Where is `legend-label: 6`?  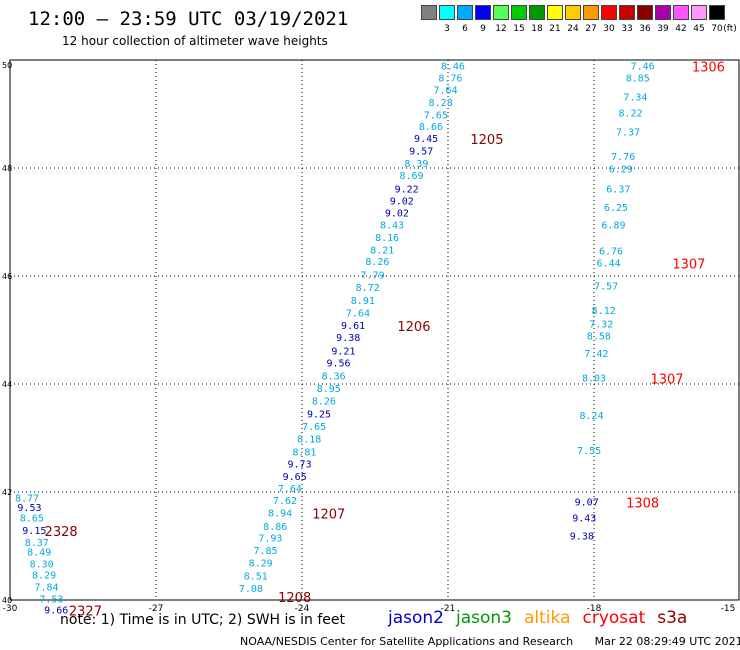 legend-label: 6 is located at coordinates (465, 29).